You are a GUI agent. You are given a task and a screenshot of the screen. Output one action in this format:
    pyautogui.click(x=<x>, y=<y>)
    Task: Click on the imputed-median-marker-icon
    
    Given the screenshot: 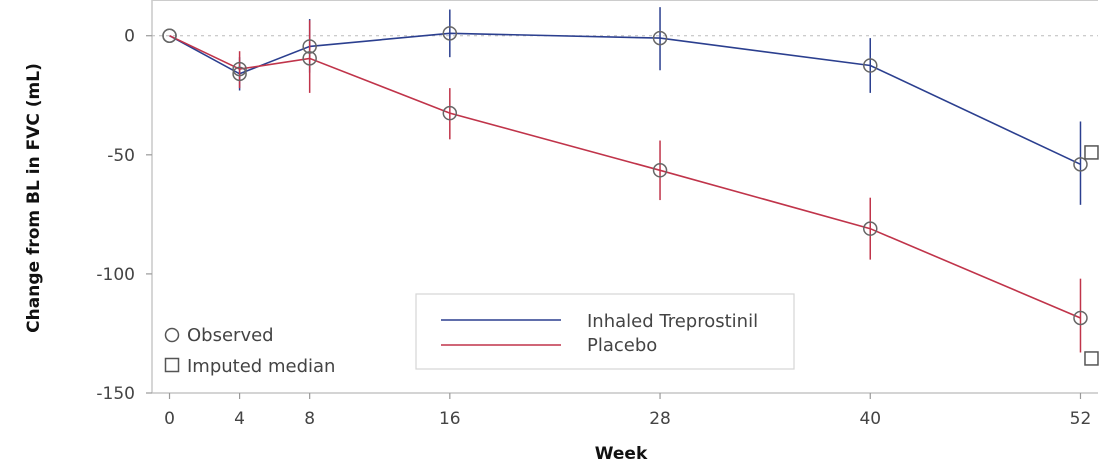 What is the action you would take?
    pyautogui.click(x=172, y=365)
    